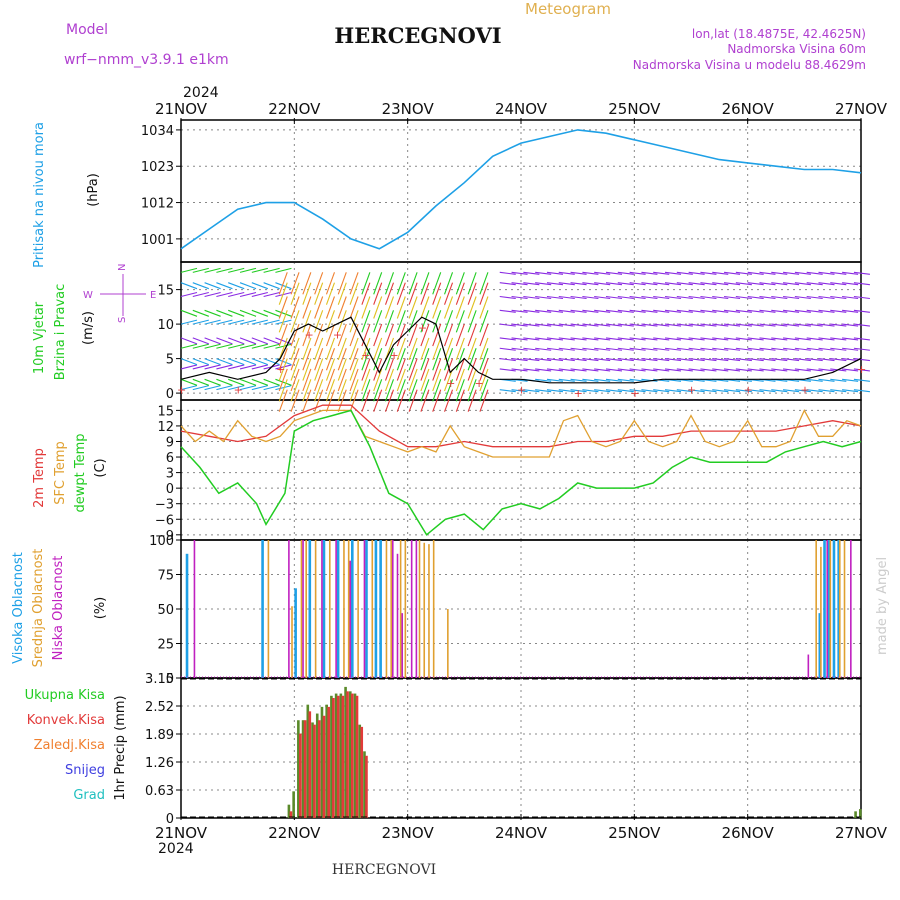 The width and height of the screenshot is (900, 900). Describe the element at coordinates (85, 770) in the screenshot. I see `legend-snow: Snijeg` at that location.